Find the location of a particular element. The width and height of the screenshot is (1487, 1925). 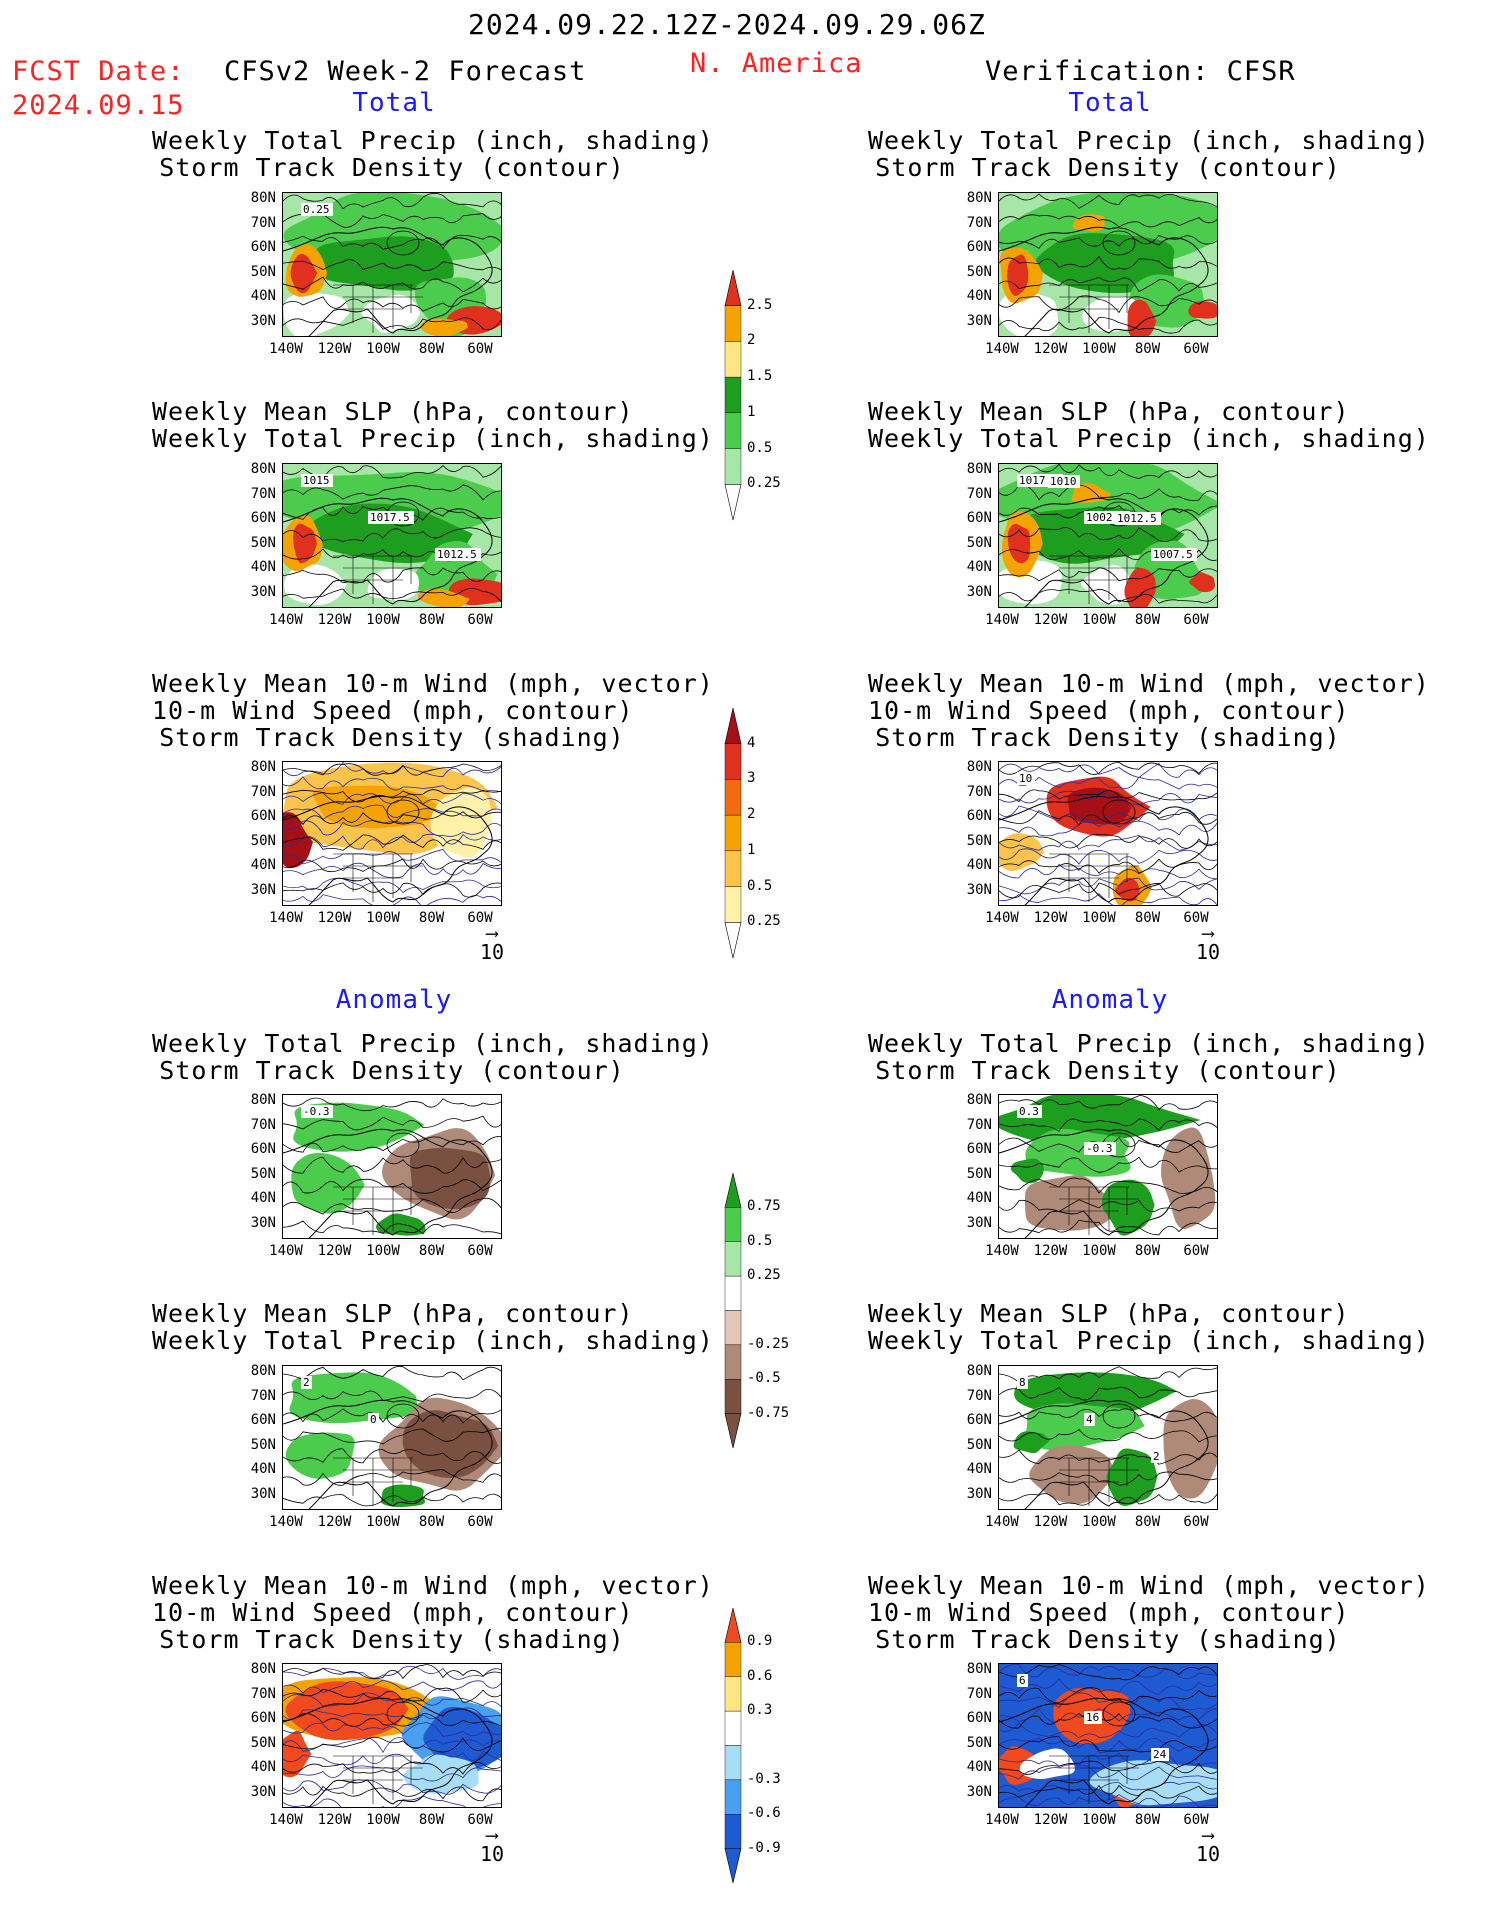

map-panel-r2-forecast: 1015 1017.5 1012.5 is located at coordinates (392, 535).